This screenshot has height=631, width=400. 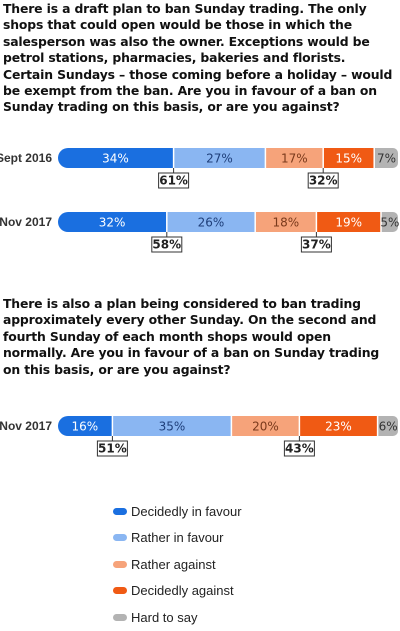 I want to click on value-label: 35%, so click(x=172, y=427).